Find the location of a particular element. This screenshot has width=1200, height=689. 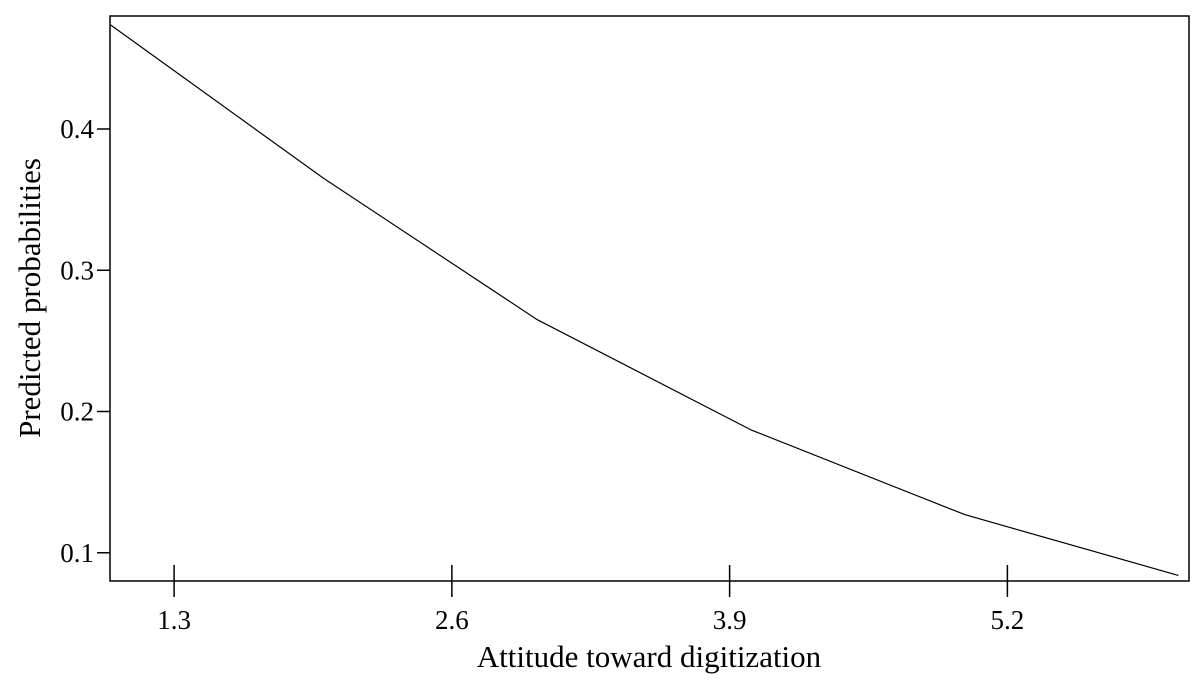

y-tick-label: 0.3 is located at coordinates (77, 270).